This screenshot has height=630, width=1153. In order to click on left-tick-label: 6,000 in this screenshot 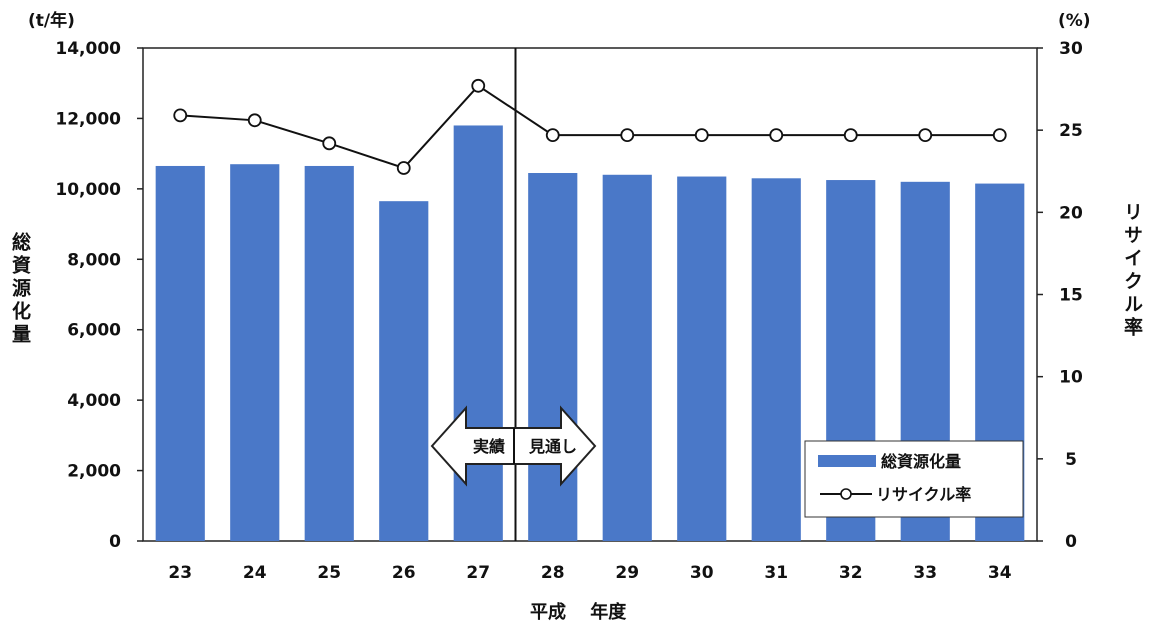, I will do `click(94, 331)`.